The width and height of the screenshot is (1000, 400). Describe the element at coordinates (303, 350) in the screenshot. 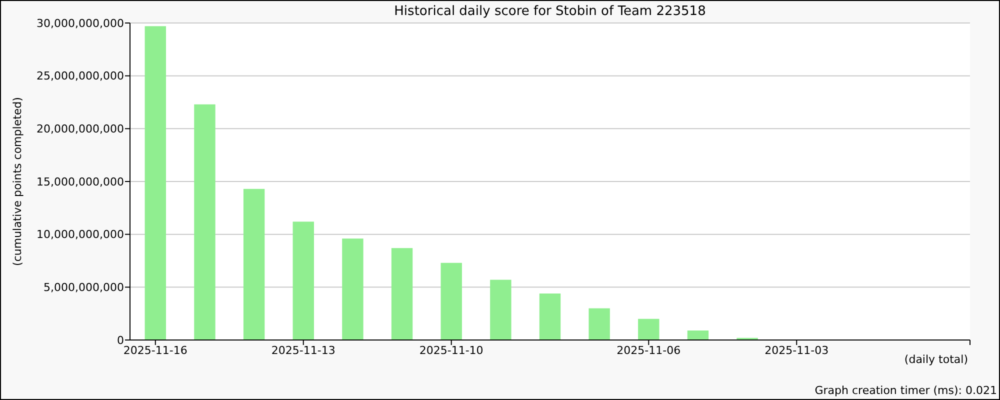

I see `x-tick-label: 2025-11-13` at that location.